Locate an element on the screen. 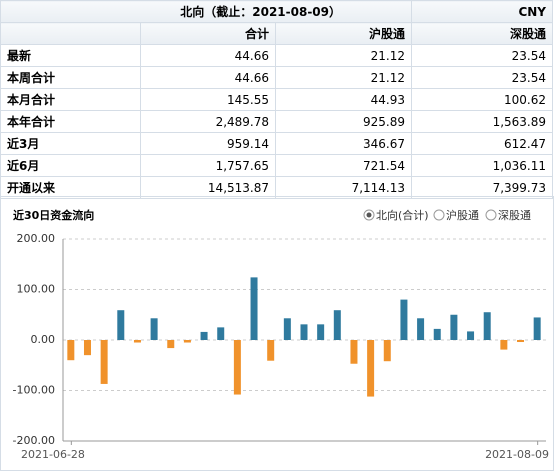  table-row: 本月合计 145.55 44.93 100.62 is located at coordinates (276, 99).